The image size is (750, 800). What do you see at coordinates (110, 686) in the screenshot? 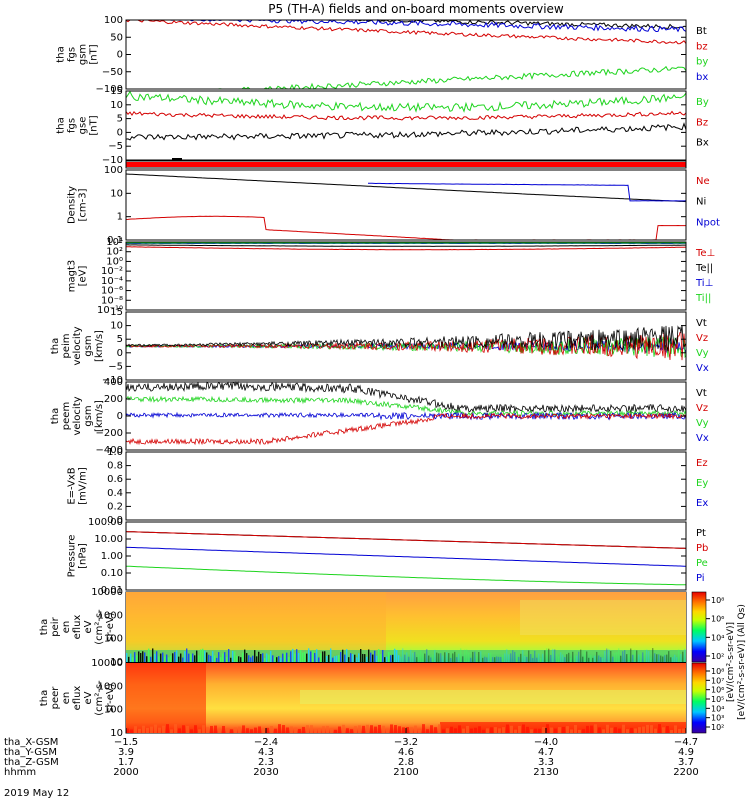
I see `y-tick-label: 1000` at bounding box center [110, 686].